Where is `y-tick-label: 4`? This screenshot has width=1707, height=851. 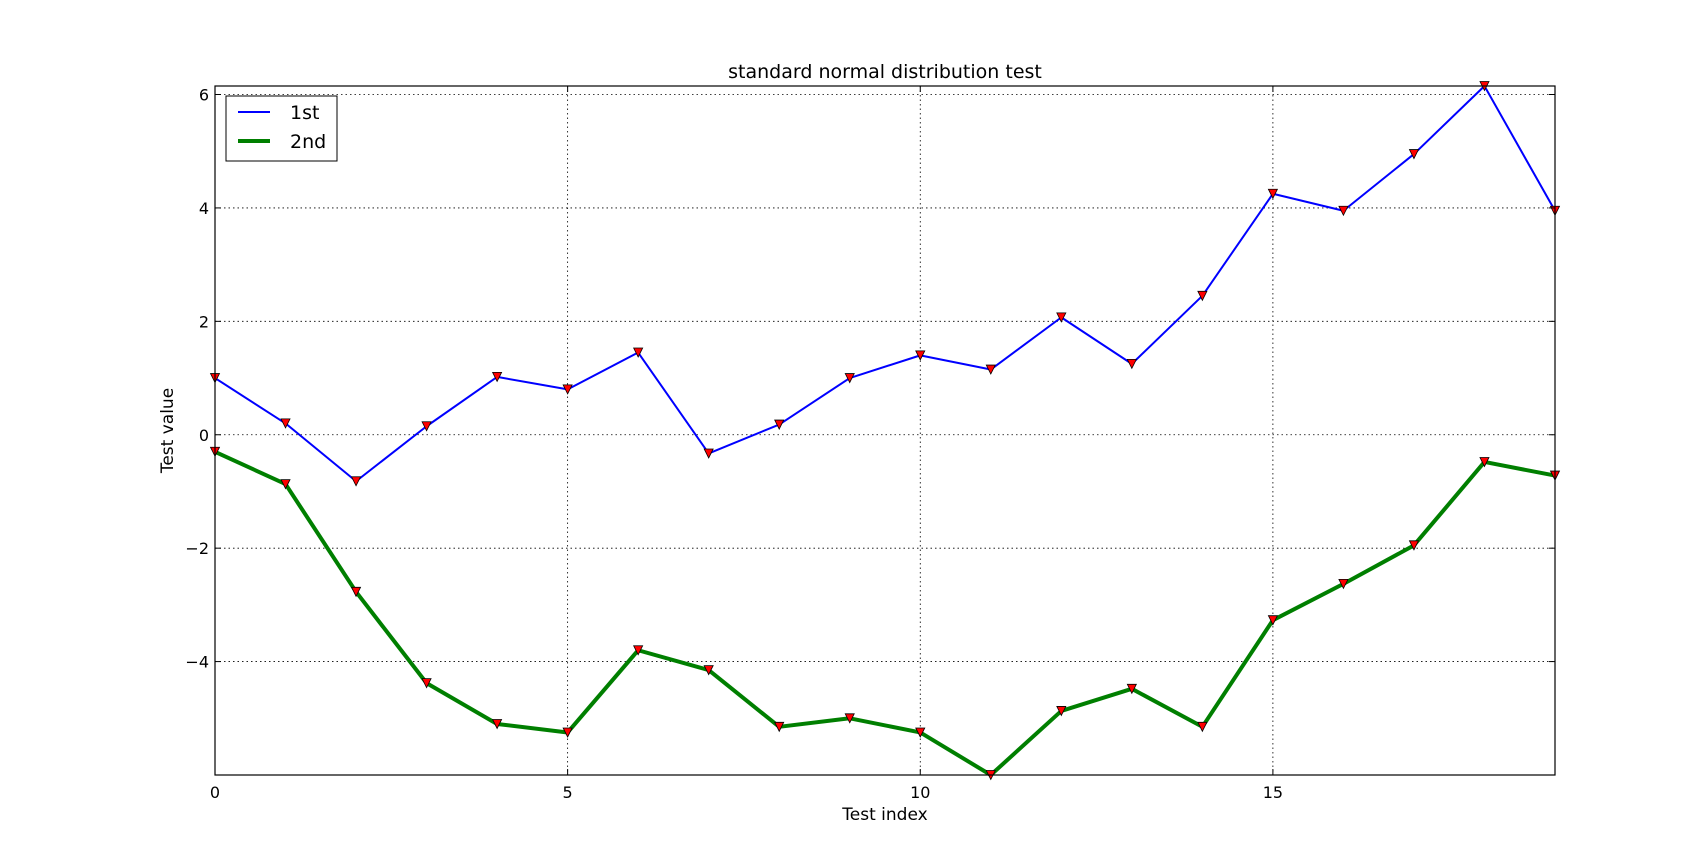
y-tick-label: 4 is located at coordinates (204, 208).